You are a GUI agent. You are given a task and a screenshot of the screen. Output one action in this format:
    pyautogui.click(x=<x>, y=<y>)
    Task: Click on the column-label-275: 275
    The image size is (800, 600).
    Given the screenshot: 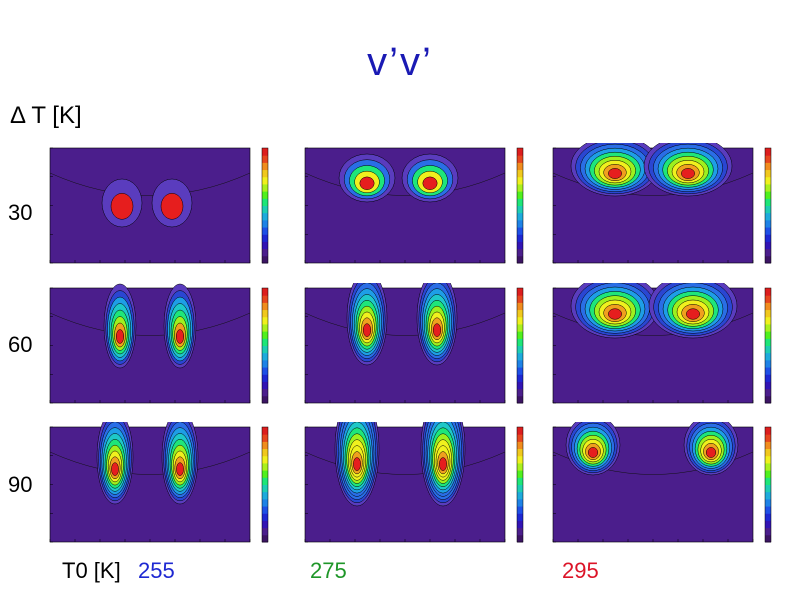 What is the action you would take?
    pyautogui.click(x=328, y=570)
    